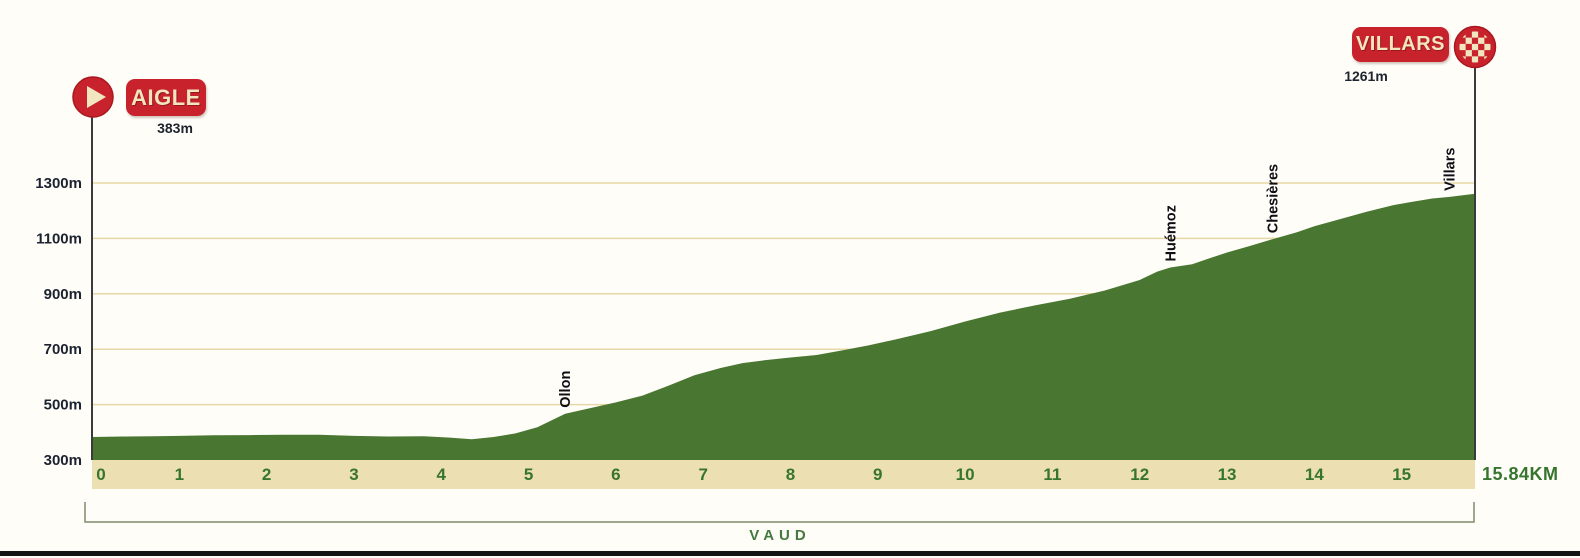 The width and height of the screenshot is (1580, 558). What do you see at coordinates (63, 460) in the screenshot?
I see `y-axis-label: 300m` at bounding box center [63, 460].